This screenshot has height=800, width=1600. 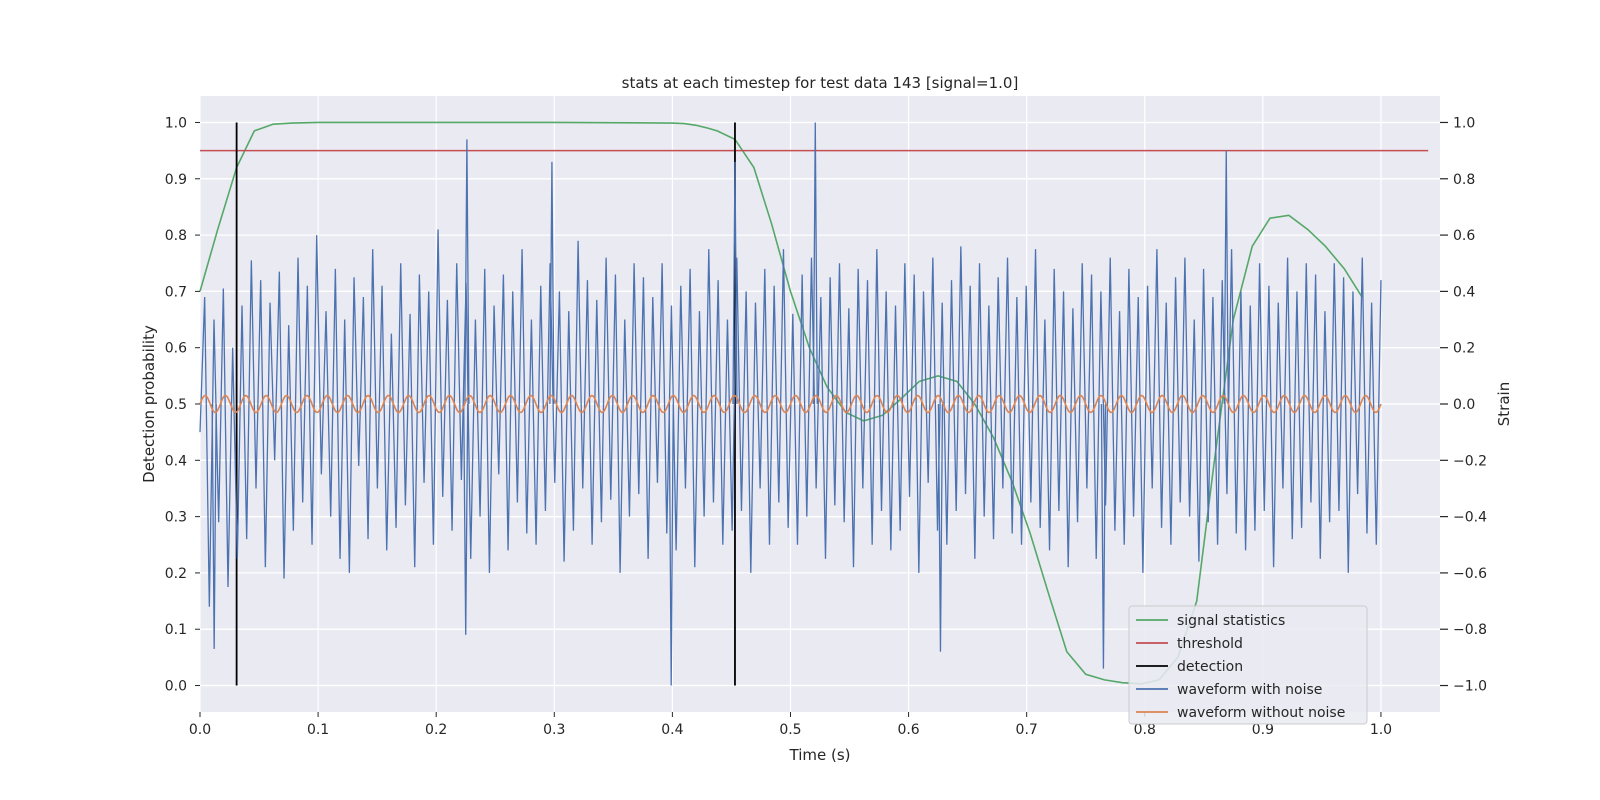 I want to click on y-tick-label-right: 1.0, so click(x=1464, y=123).